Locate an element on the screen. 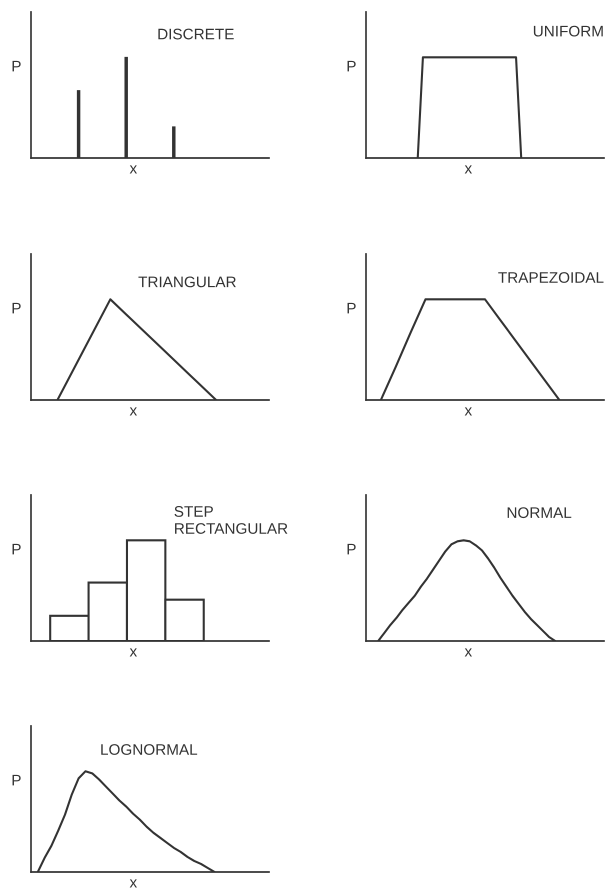 The image size is (607, 895). chart-title: DISCRETE is located at coordinates (196, 34).